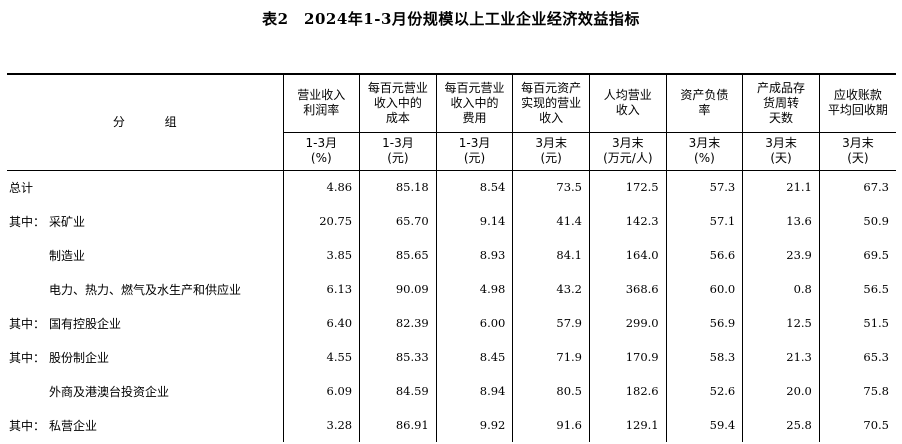 The width and height of the screenshot is (902, 444). Describe the element at coordinates (628, 102) in the screenshot. I see `column-header-name: 人均营业 收入` at that location.